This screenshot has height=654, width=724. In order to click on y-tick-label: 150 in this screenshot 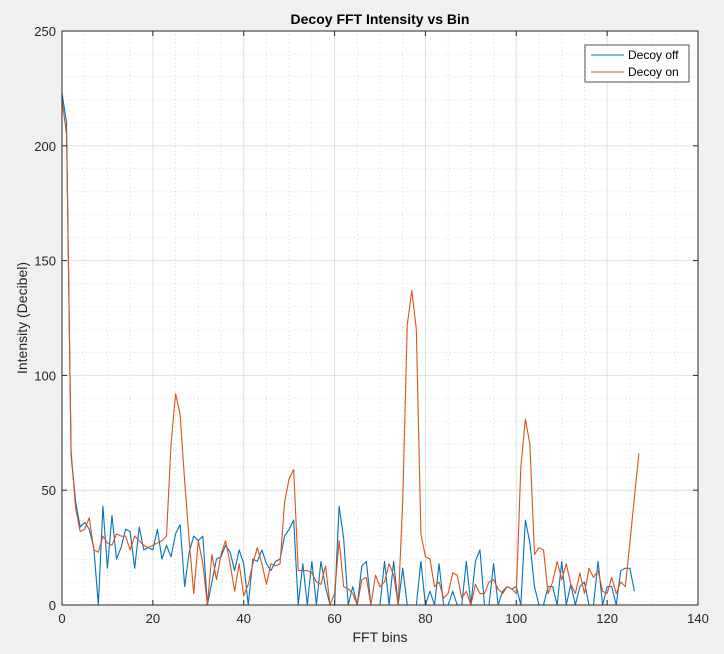, I will do `click(45, 261)`.